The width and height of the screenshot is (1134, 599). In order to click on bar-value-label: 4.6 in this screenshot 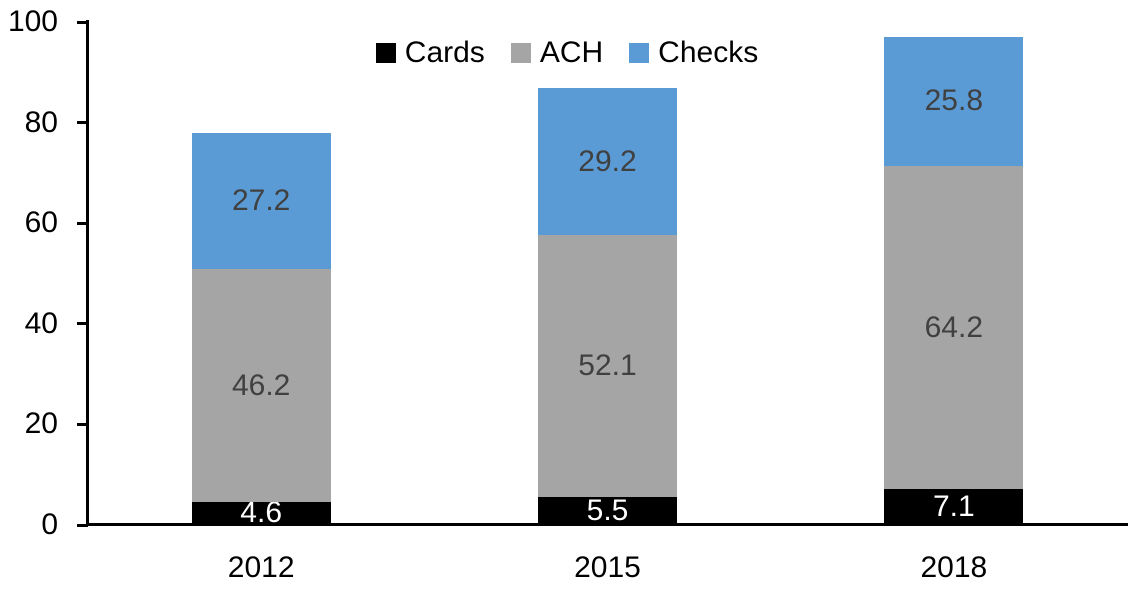, I will do `click(261, 513)`.